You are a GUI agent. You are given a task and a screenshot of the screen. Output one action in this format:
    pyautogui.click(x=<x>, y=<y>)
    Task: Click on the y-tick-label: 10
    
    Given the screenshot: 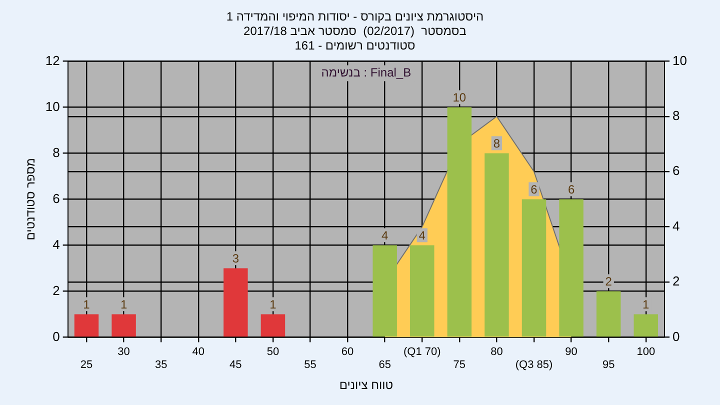 What is the action you would take?
    pyautogui.click(x=52, y=106)
    